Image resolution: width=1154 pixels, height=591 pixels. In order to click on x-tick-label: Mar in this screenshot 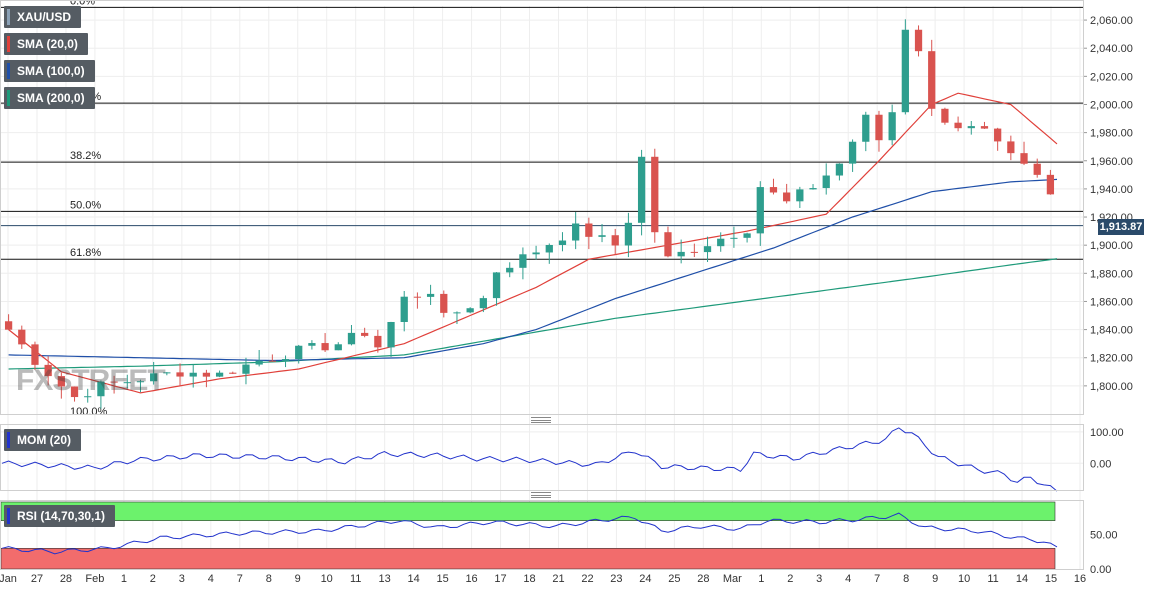, I will do `click(732, 579)`.